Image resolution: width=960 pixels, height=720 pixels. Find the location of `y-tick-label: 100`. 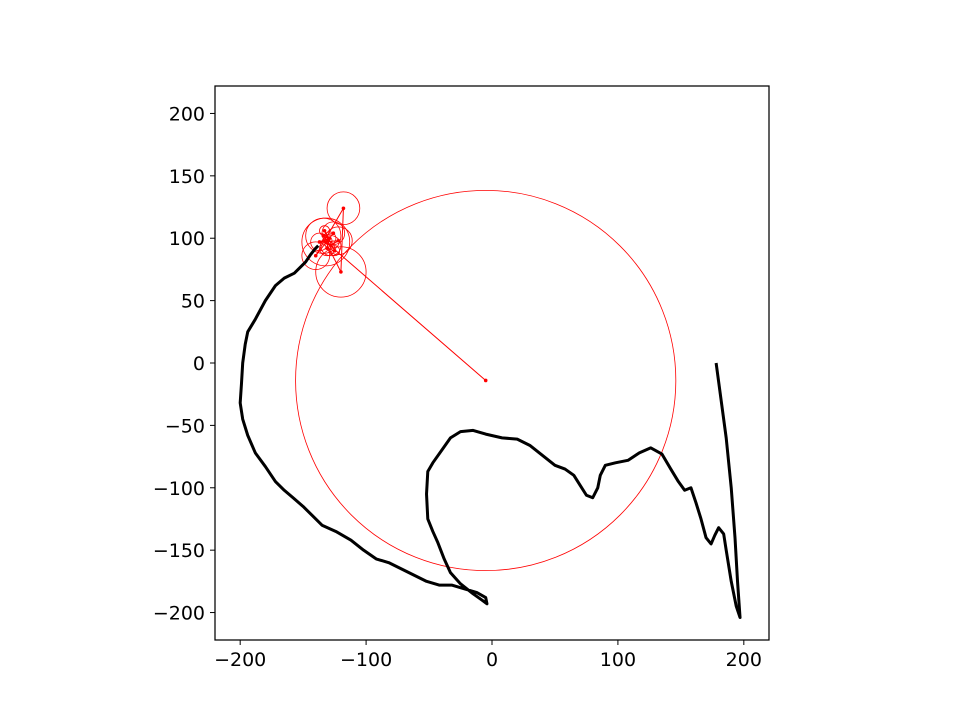

y-tick-label: 100 is located at coordinates (187, 239).